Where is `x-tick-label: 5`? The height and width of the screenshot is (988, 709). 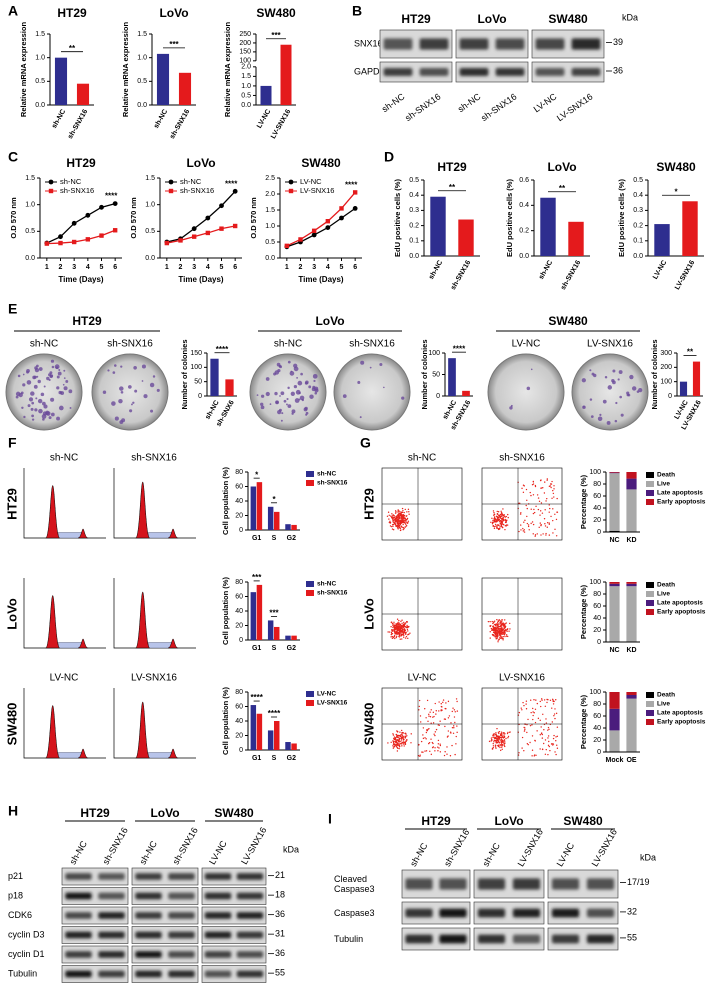
x-tick-label: 5 is located at coordinates (342, 267).